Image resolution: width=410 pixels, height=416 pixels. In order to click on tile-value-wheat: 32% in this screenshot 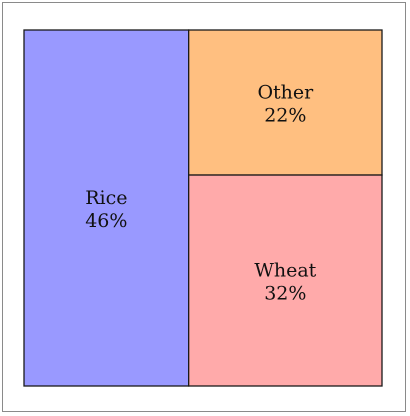, I will do `click(285, 294)`.